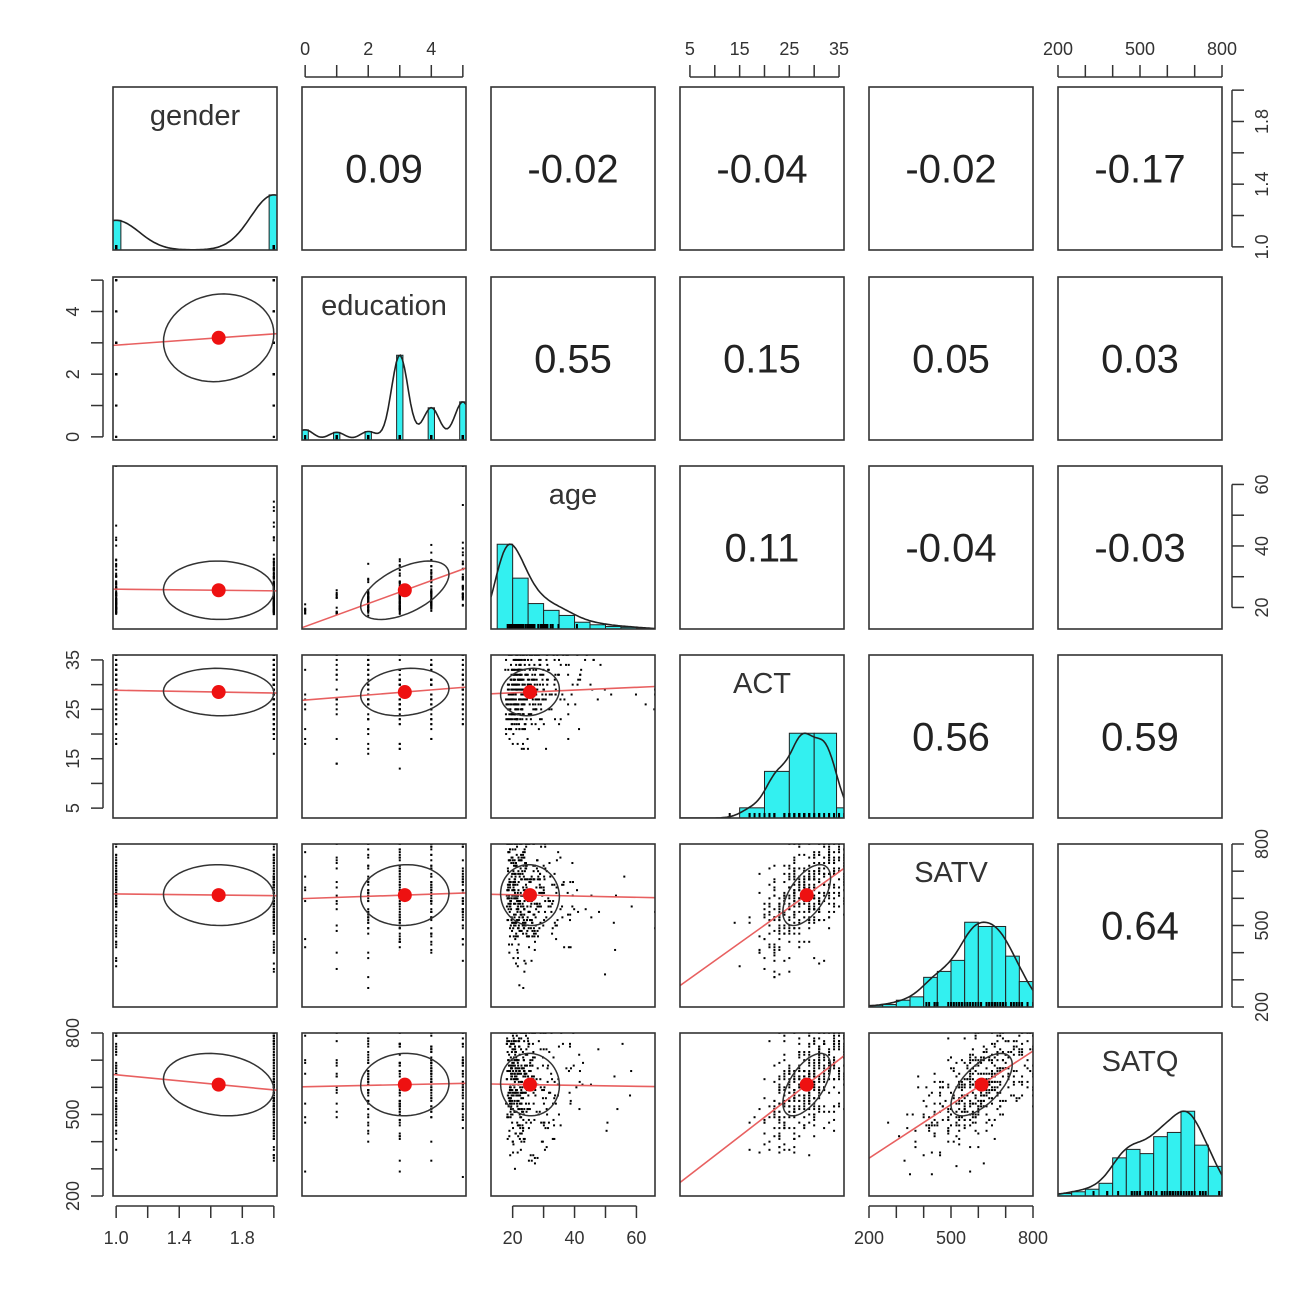  What do you see at coordinates (404, 895) in the screenshot?
I see `correlation-ellipse` at bounding box center [404, 895].